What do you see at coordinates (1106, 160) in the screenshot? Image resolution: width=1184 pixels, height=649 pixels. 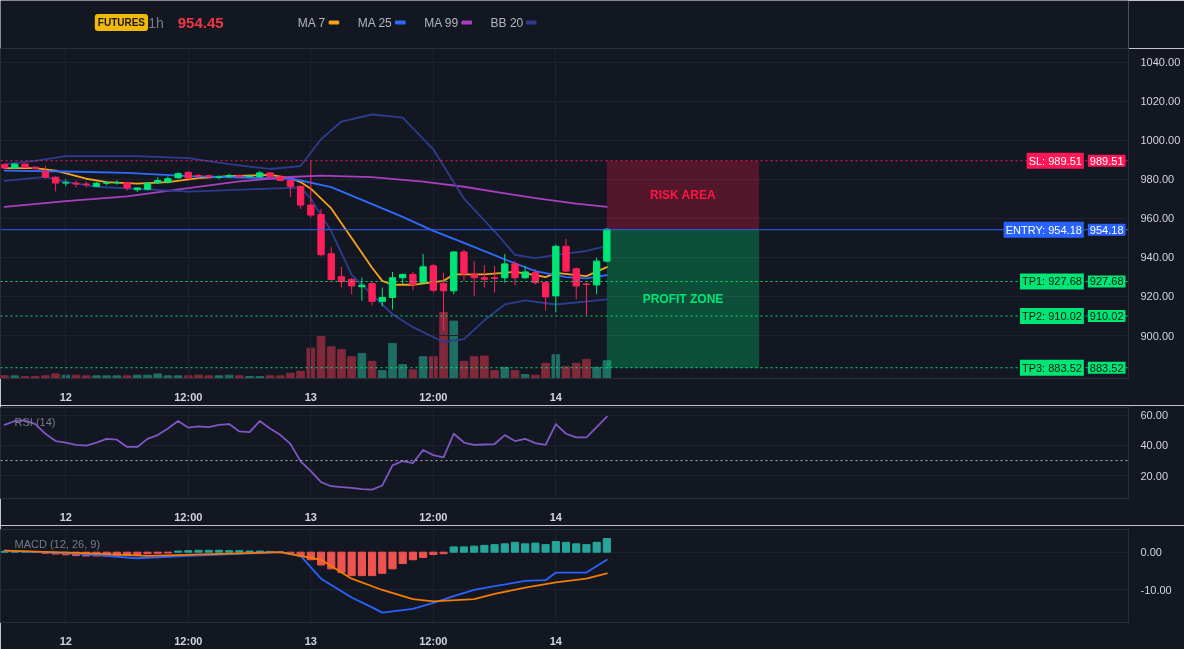 I see `annotation: 989.51` at bounding box center [1106, 160].